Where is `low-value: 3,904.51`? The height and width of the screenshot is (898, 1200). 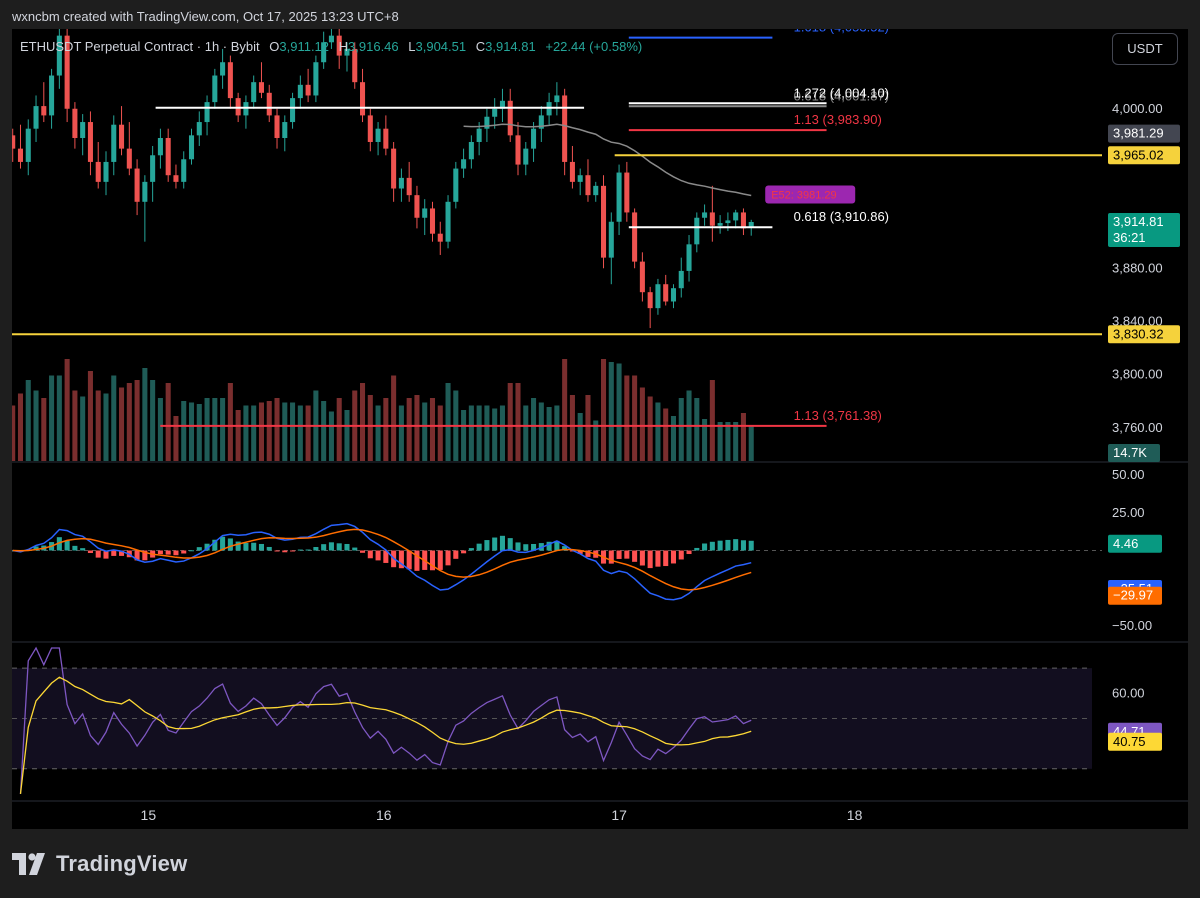 low-value: 3,904.51 is located at coordinates (441, 46).